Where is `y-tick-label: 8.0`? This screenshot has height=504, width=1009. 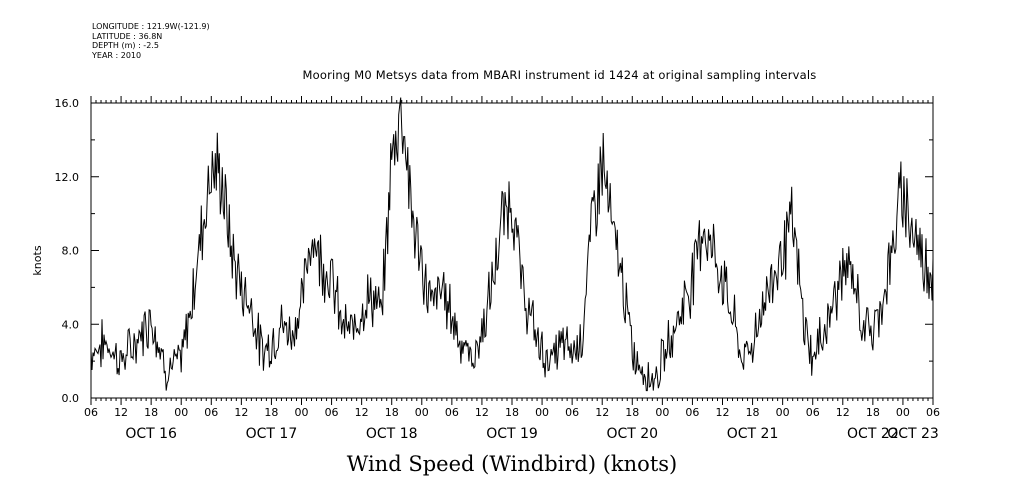 y-tick-label: 8.0 is located at coordinates (71, 251).